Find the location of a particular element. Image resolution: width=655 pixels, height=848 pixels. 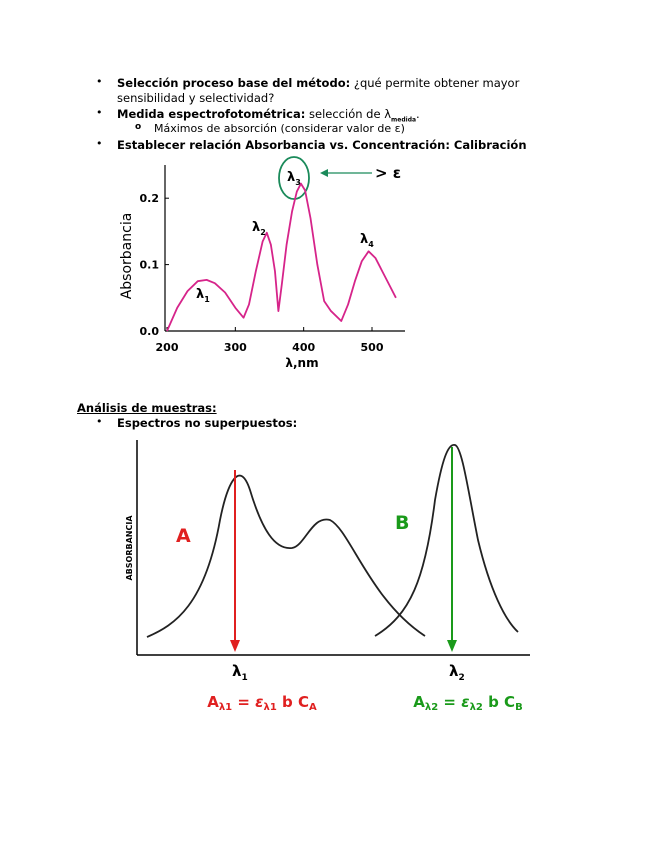

label-a: A is located at coordinates (183, 536).